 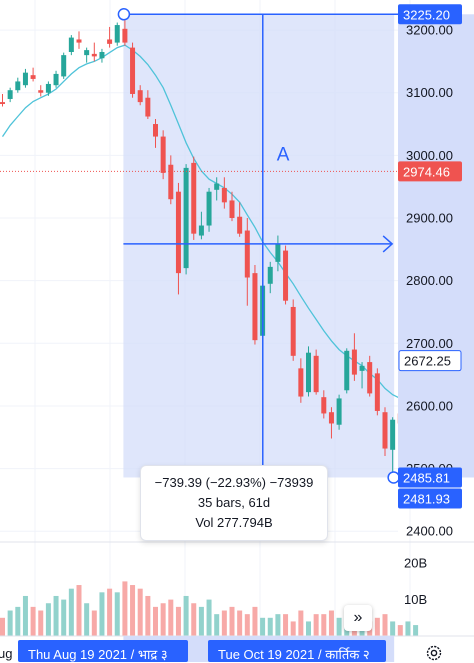 I want to click on price-tick-label: 2400.00, so click(x=429, y=531).